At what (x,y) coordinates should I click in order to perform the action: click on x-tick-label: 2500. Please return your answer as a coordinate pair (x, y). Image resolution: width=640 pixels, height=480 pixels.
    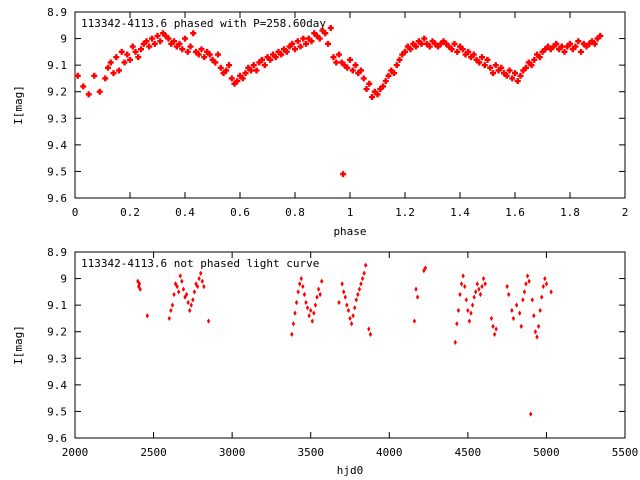
    Looking at the image, I should click on (153, 452).